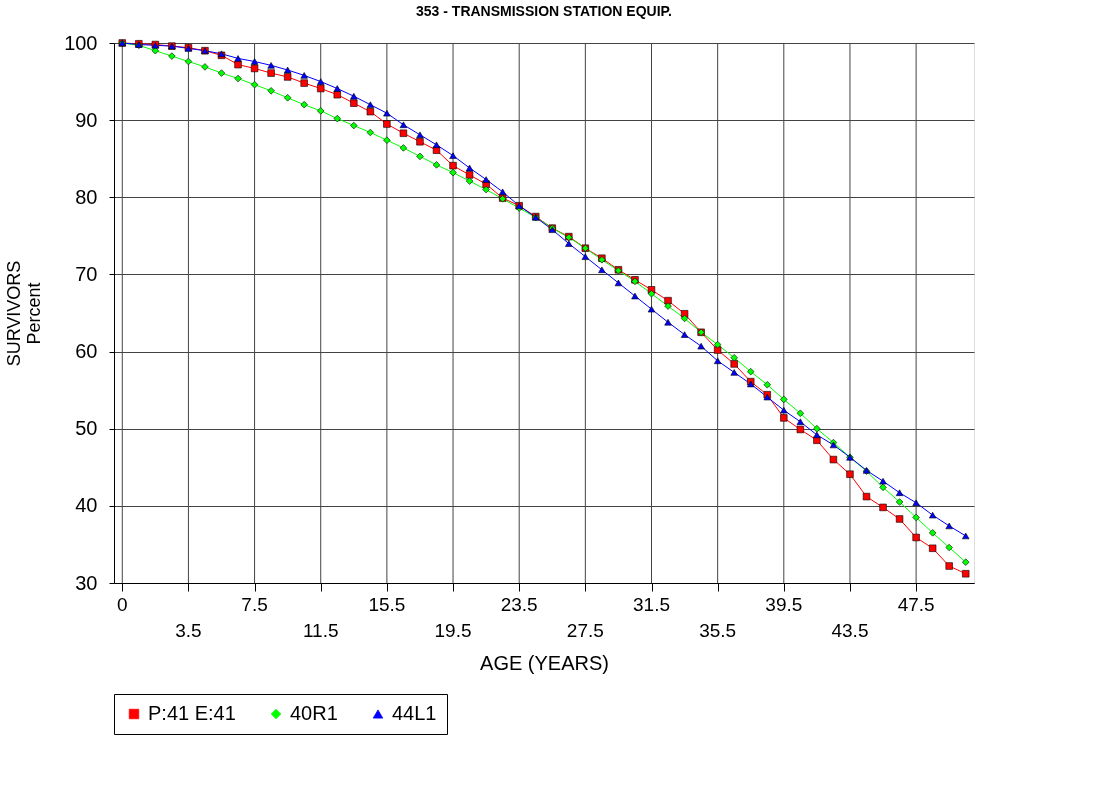  What do you see at coordinates (544, 663) in the screenshot?
I see `x-axis-title: AGE (YEARS)` at bounding box center [544, 663].